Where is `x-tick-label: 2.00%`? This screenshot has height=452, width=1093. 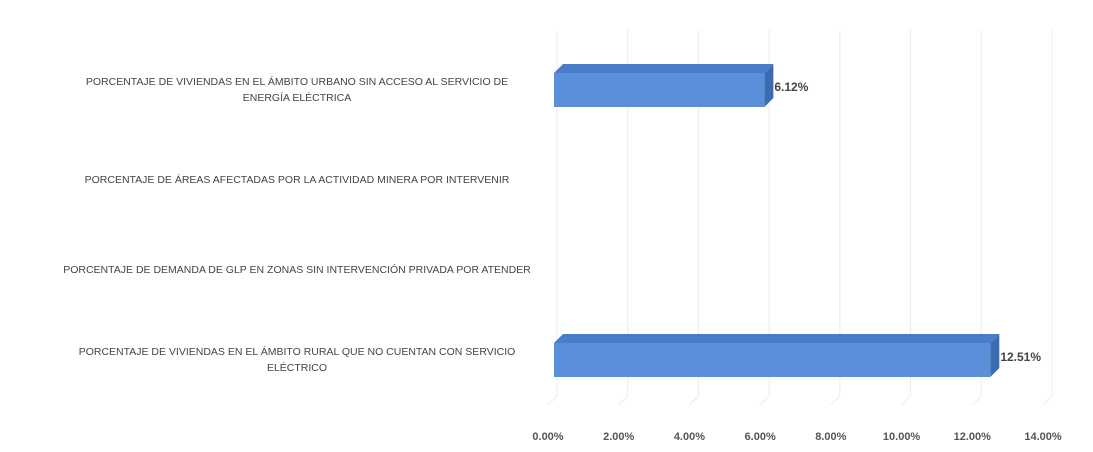 x-tick-label: 2.00% is located at coordinates (618, 437).